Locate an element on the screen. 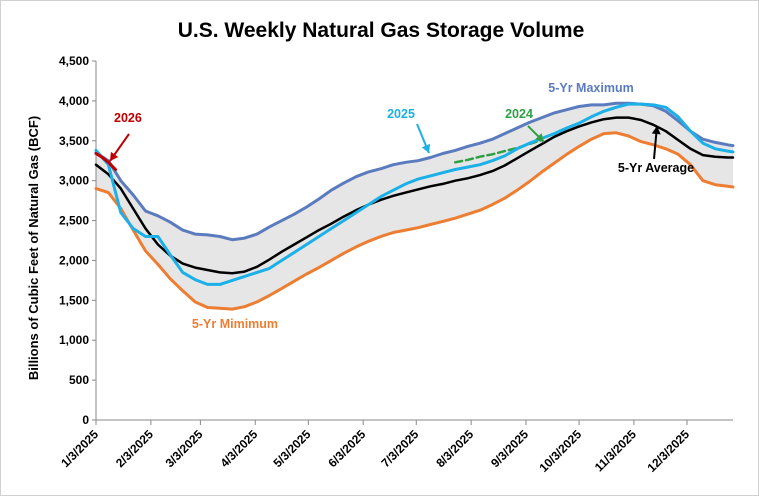 Image resolution: width=759 pixels, height=496 pixels. annotation-2025: 2025 is located at coordinates (401, 114).